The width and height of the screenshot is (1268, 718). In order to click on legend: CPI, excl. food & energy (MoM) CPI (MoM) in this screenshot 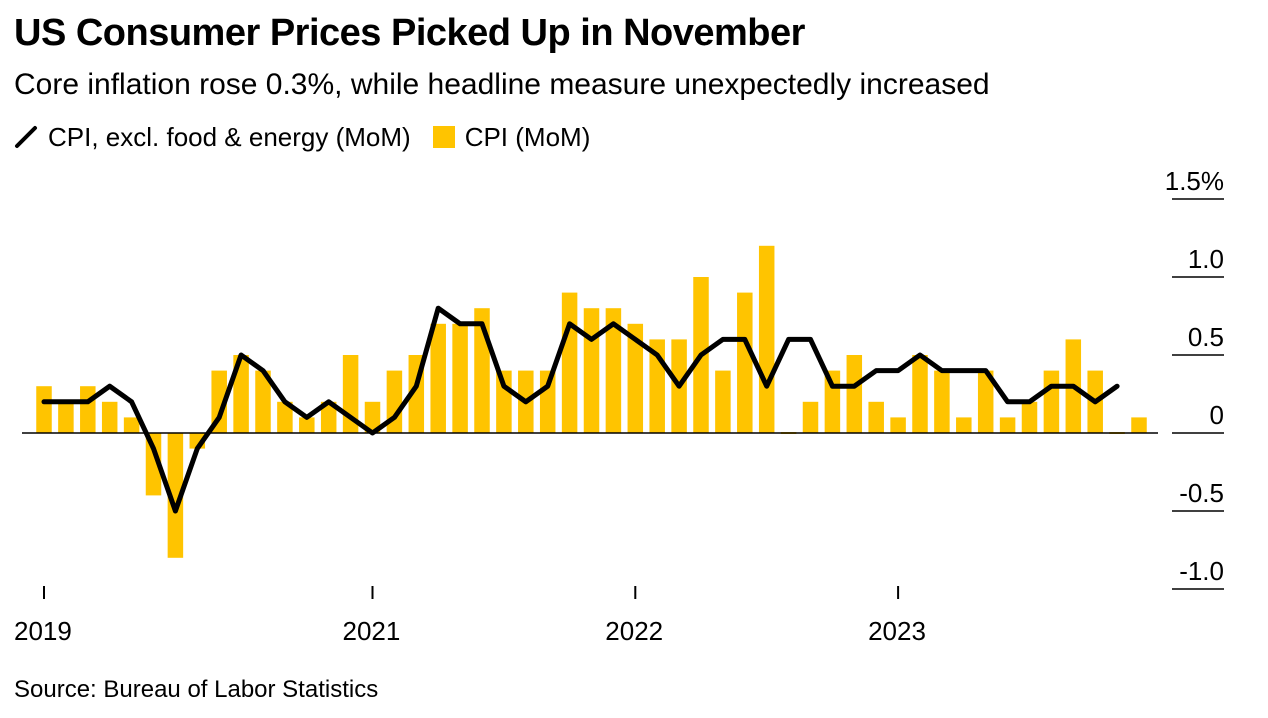, I will do `click(313, 137)`.